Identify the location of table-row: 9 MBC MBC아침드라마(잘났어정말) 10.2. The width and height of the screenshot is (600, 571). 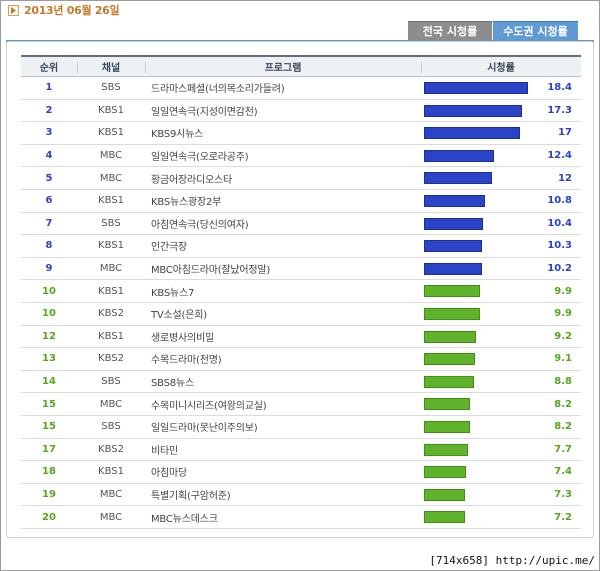
(301, 269).